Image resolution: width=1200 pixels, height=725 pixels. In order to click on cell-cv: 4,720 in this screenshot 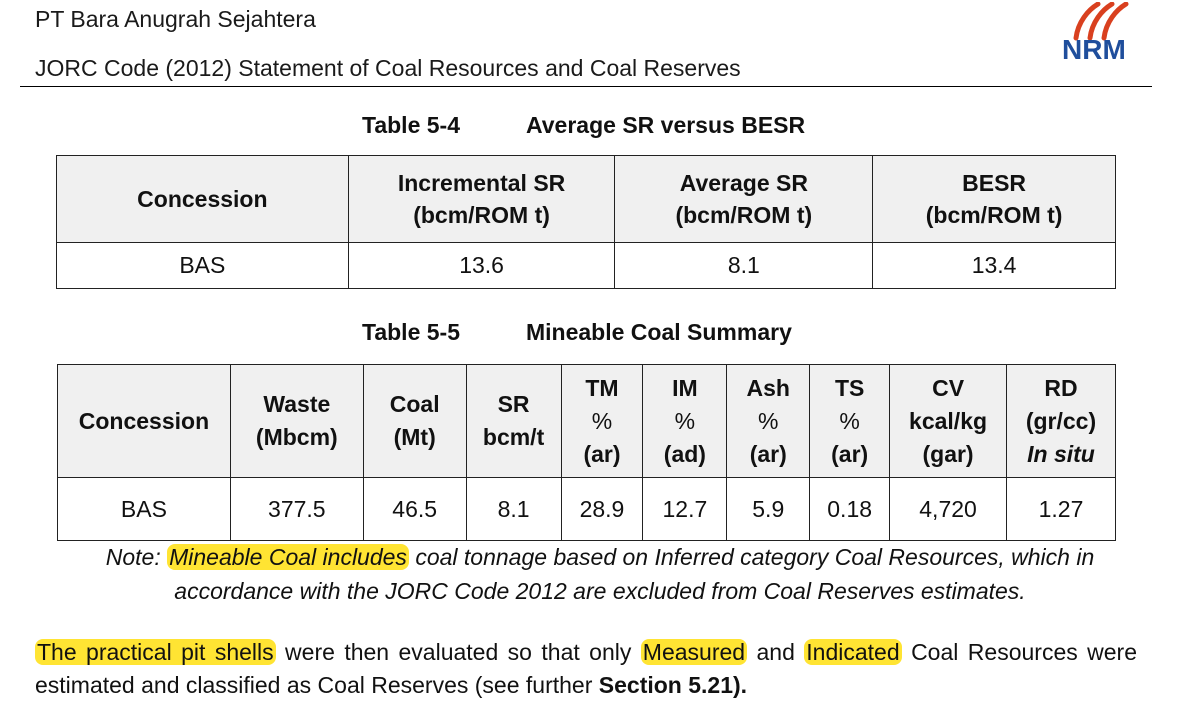, I will do `click(948, 509)`.